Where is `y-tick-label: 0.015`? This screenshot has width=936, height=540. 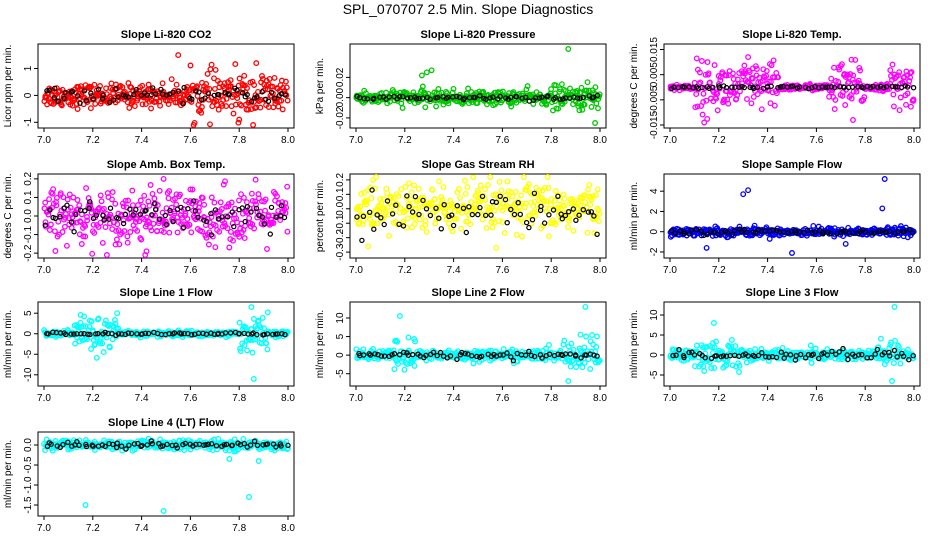 y-tick-label: 0.015 is located at coordinates (654, 49).